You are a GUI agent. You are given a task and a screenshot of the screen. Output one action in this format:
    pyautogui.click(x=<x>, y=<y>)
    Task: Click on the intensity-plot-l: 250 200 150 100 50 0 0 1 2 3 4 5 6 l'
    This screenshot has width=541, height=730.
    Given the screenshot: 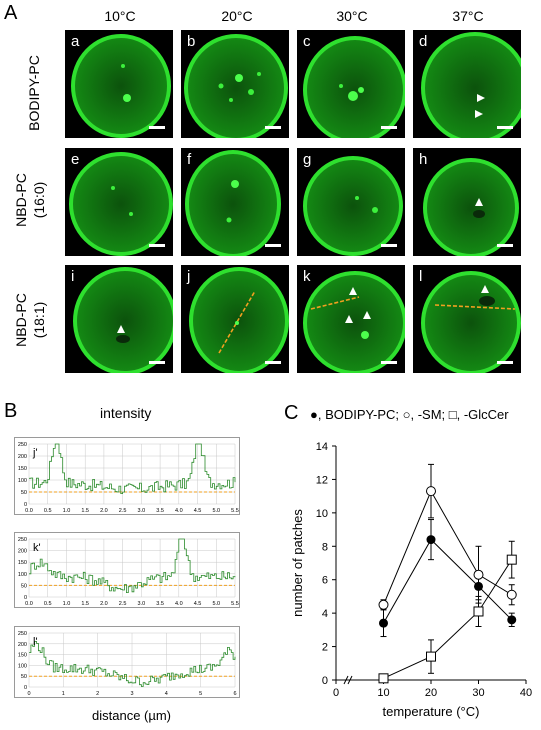 What is the action you would take?
    pyautogui.click(x=127, y=662)
    